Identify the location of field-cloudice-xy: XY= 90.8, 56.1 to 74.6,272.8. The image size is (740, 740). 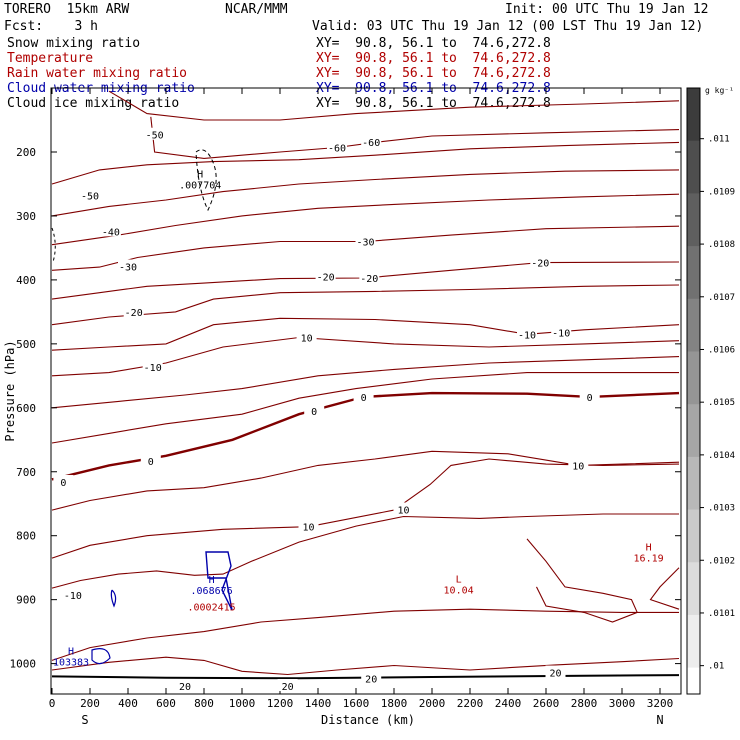
(433, 103).